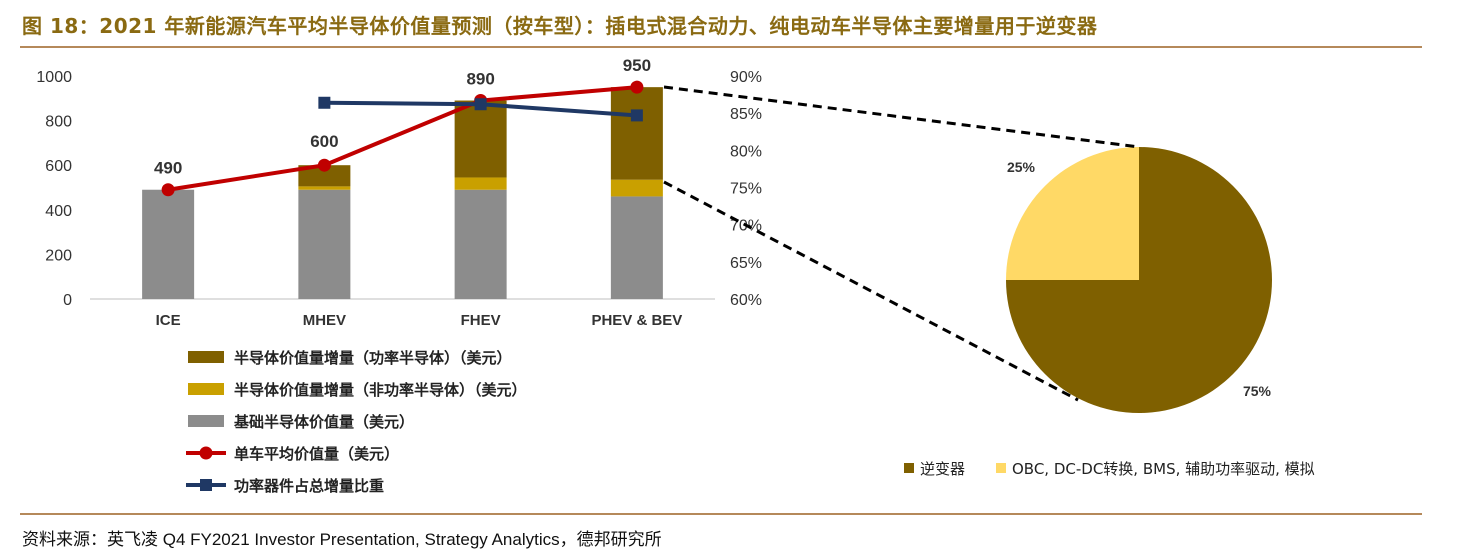 The height and width of the screenshot is (555, 1460). What do you see at coordinates (636, 320) in the screenshot?
I see `x-tick-label: PHEV & BEV` at bounding box center [636, 320].